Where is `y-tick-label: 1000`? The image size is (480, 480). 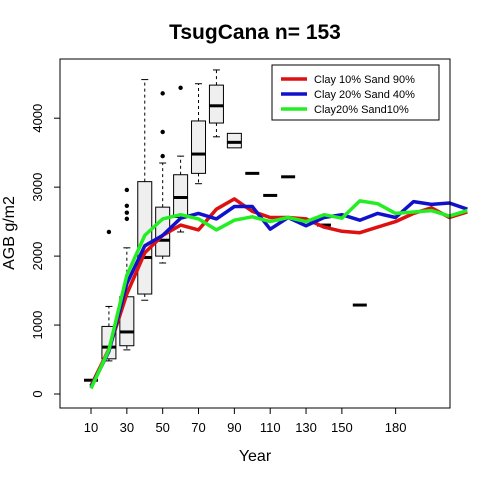 y-tick-label: 1000 is located at coordinates (37, 325).